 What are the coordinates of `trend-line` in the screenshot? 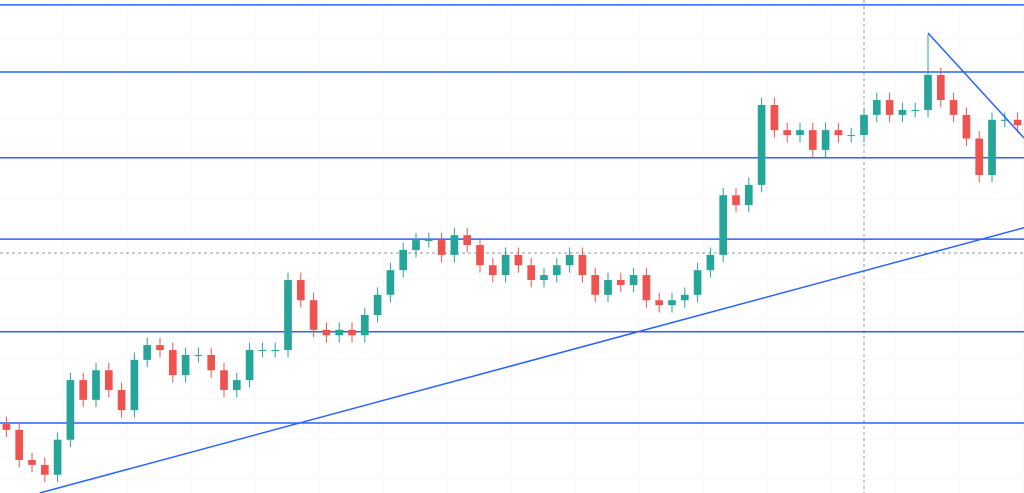 It's located at (975, 85).